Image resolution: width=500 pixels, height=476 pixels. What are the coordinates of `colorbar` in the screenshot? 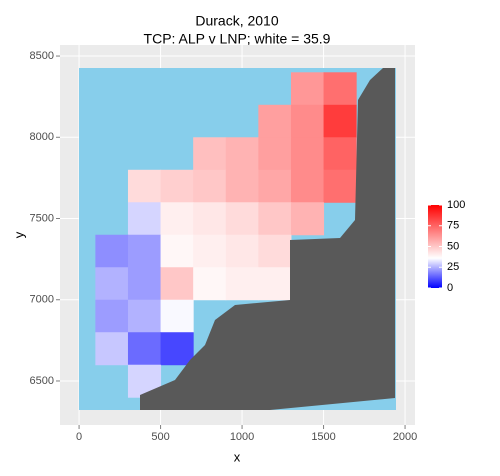 It's located at (435, 246).